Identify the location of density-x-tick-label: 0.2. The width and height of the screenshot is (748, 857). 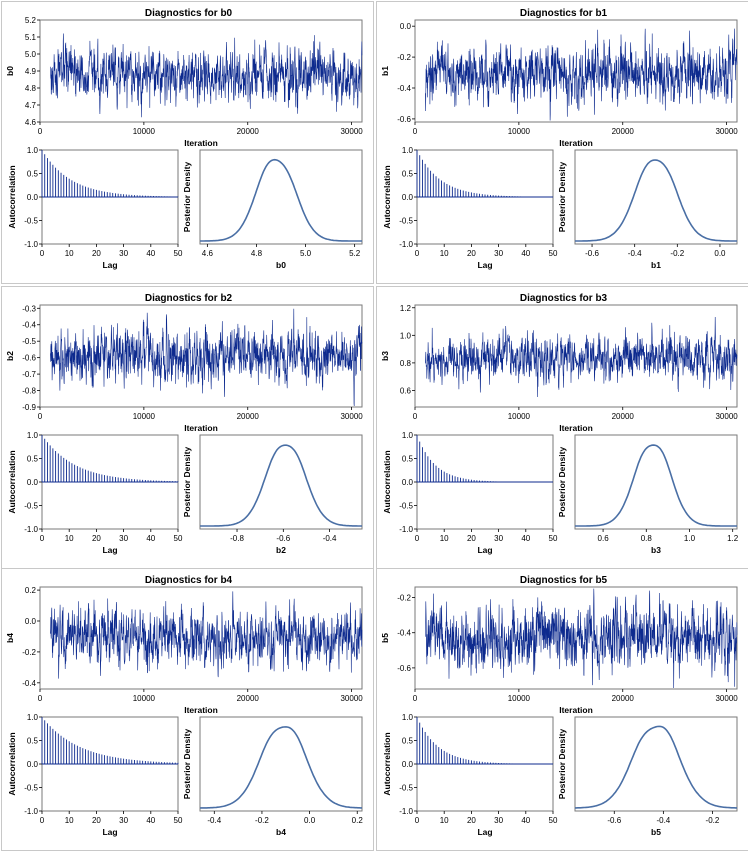
(358, 820).